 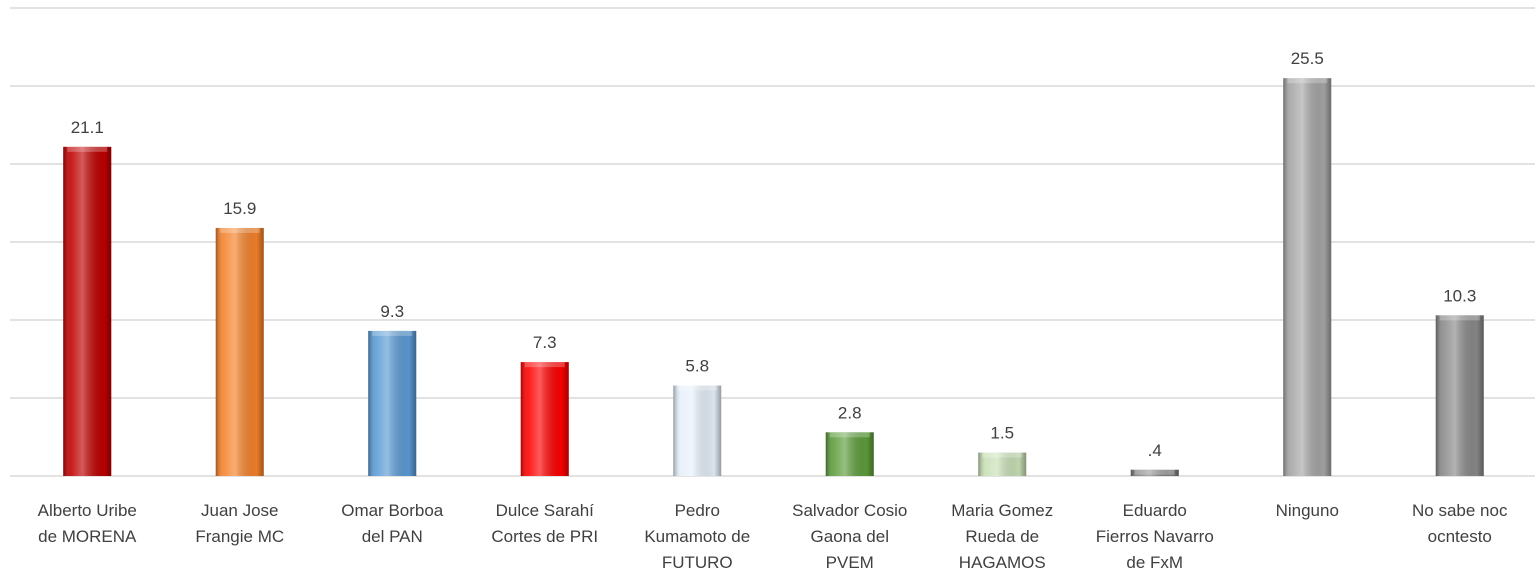 What do you see at coordinates (1460, 523) in the screenshot?
I see `x-tick-label: No sabe noc ocntesto` at bounding box center [1460, 523].